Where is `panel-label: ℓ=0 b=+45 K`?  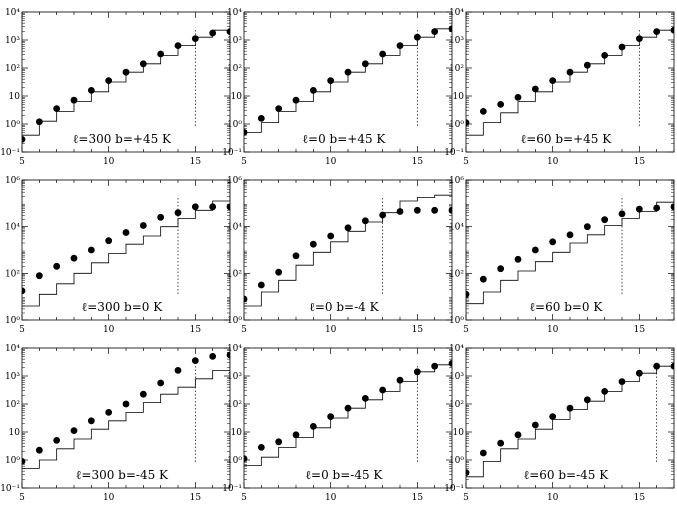 panel-label: ℓ=0 b=+45 K is located at coordinates (344, 139).